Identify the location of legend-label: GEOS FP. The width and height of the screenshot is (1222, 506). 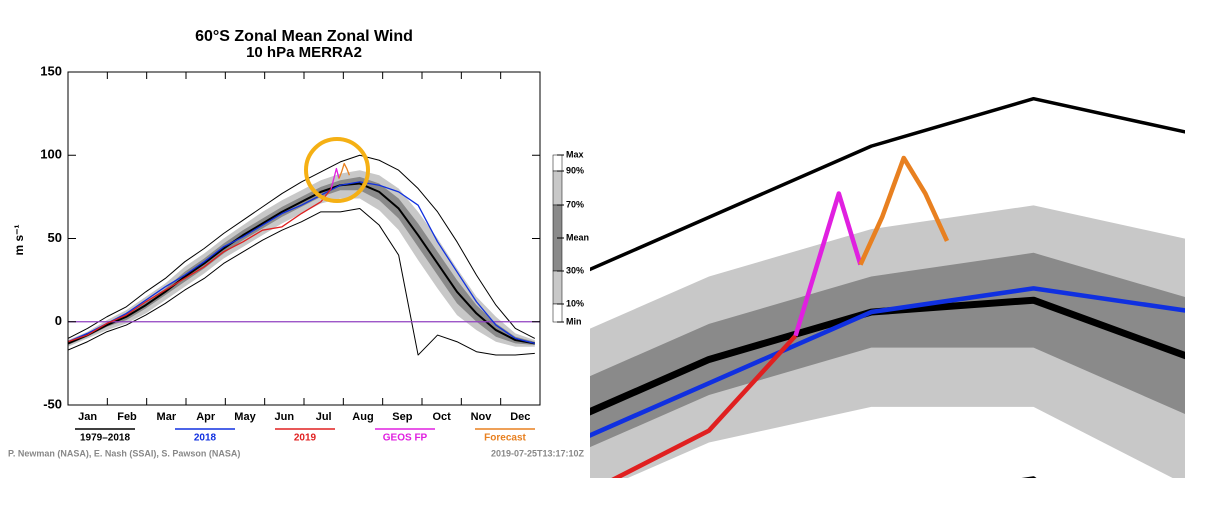
(405, 438).